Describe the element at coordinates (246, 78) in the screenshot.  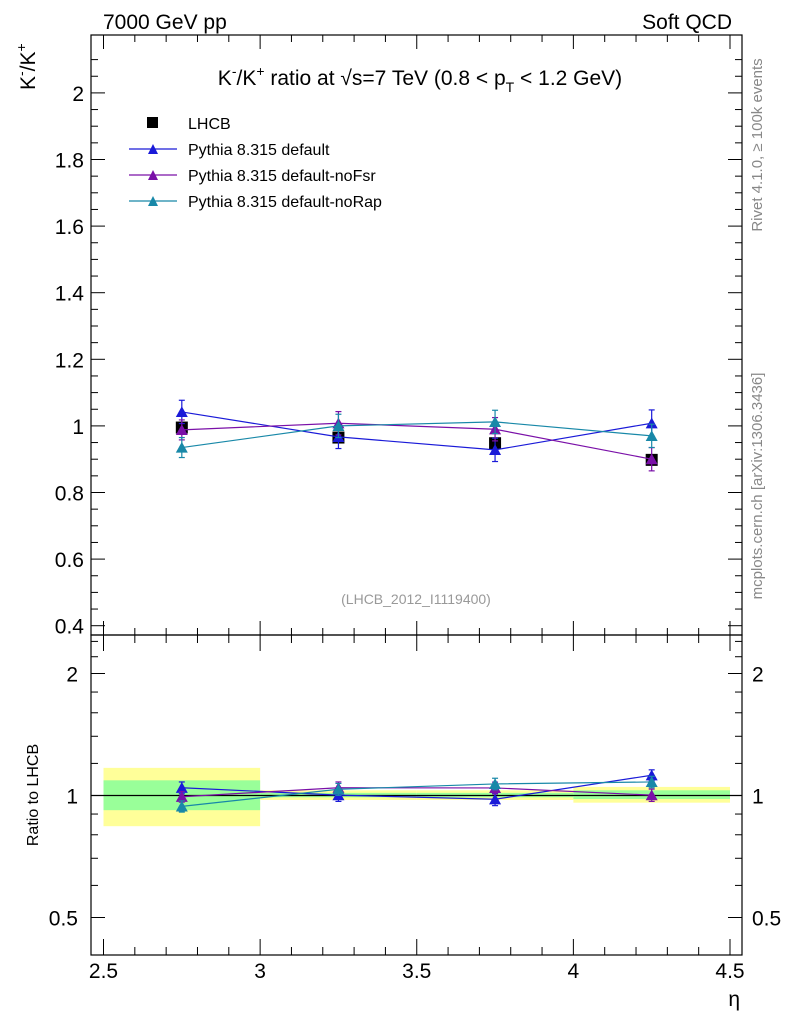
I see `title-mid: /K` at that location.